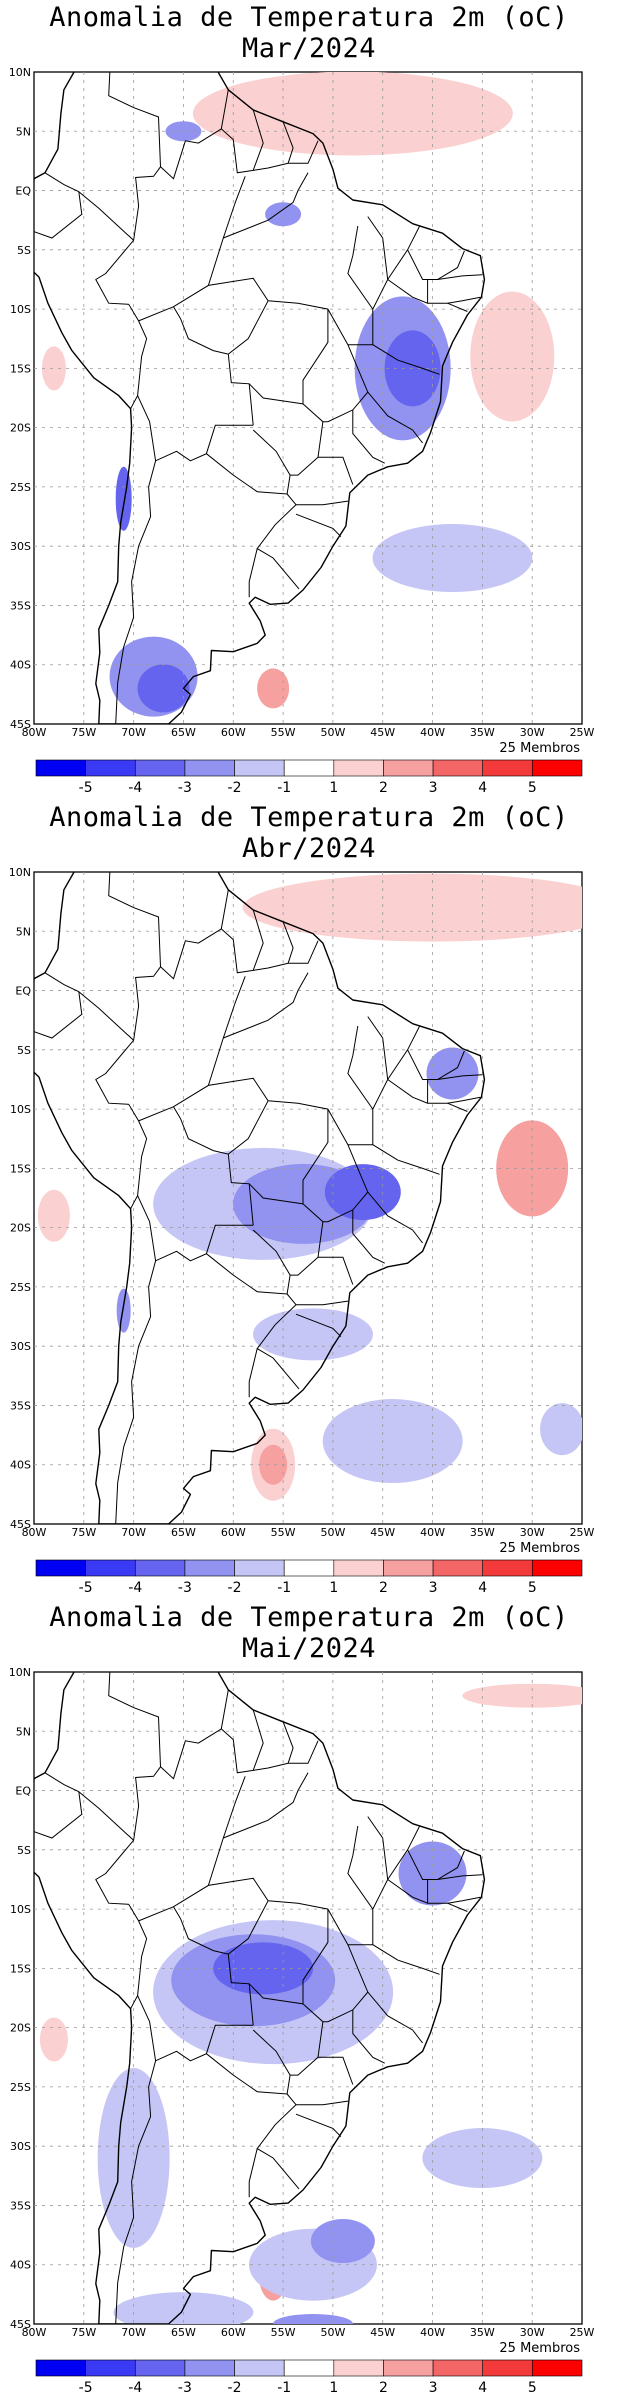  What do you see at coordinates (283, 732) in the screenshot?
I see `lon-tick-label: 55W` at bounding box center [283, 732].